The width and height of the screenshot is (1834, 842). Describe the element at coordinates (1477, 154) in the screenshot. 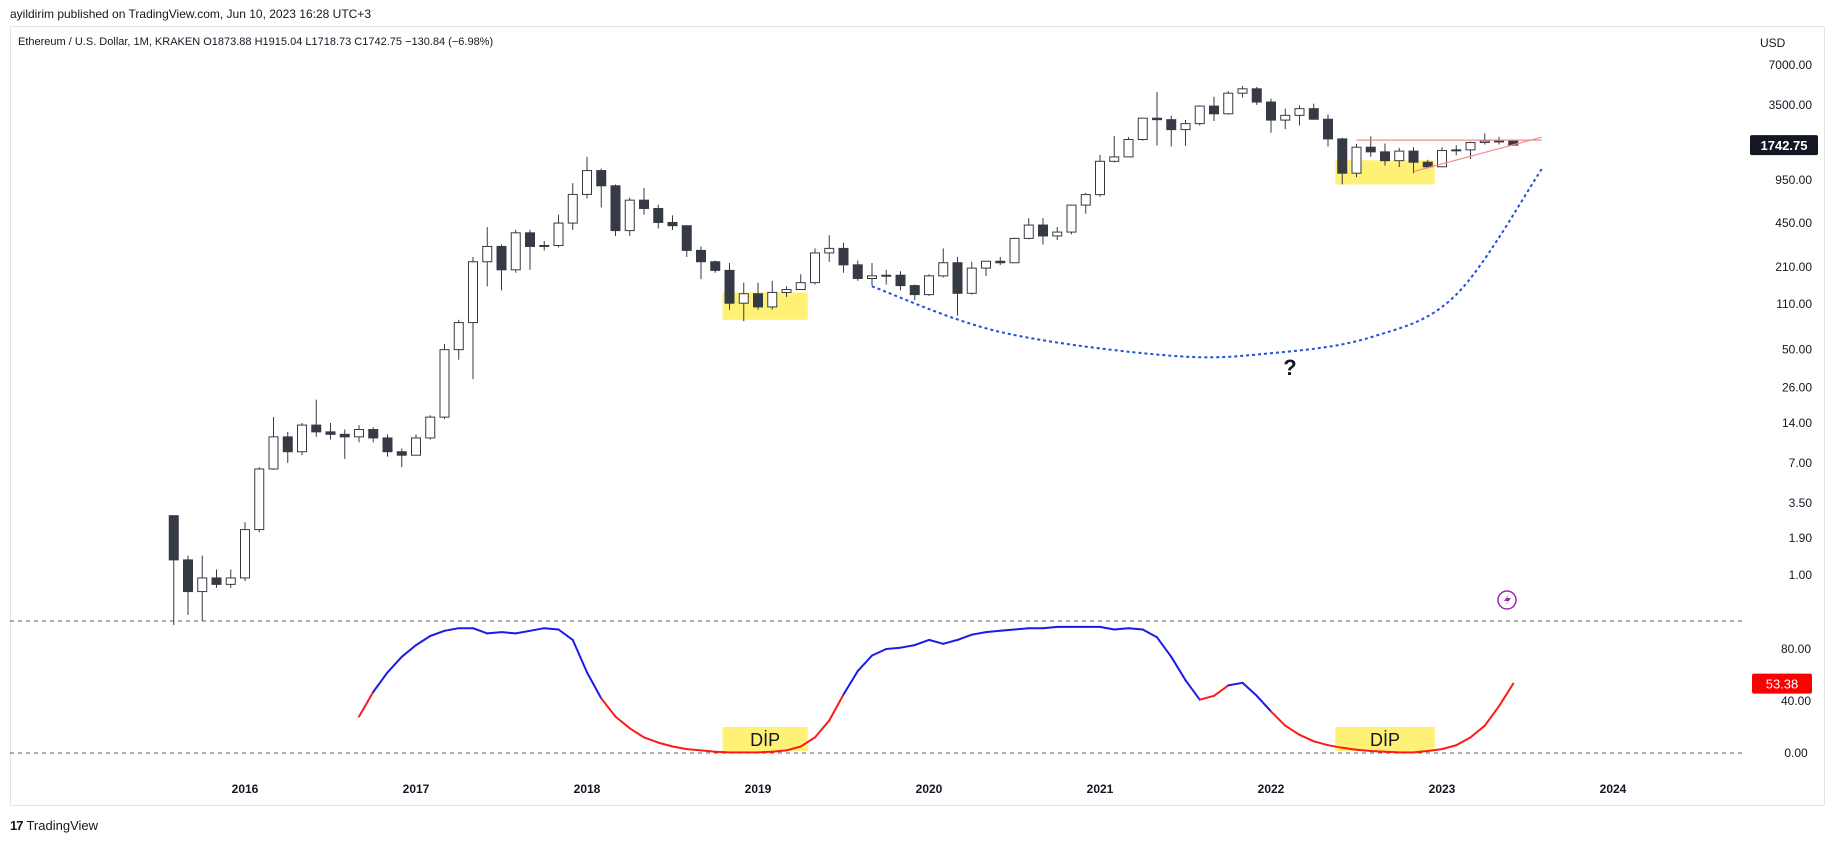

I see `triangle-lower-line` at that location.